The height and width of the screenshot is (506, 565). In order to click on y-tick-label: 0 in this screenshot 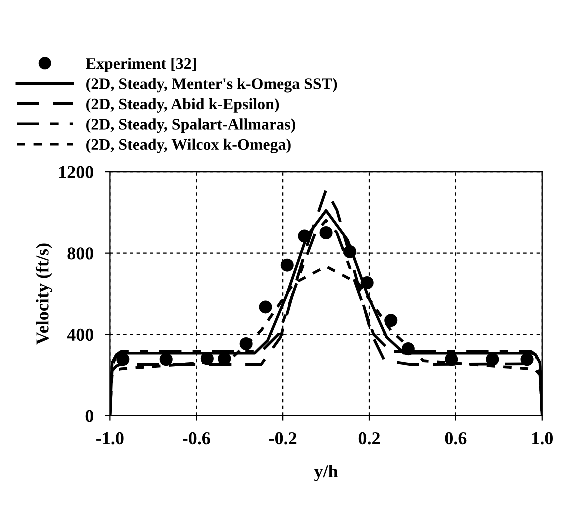, I will do `click(90, 416)`.